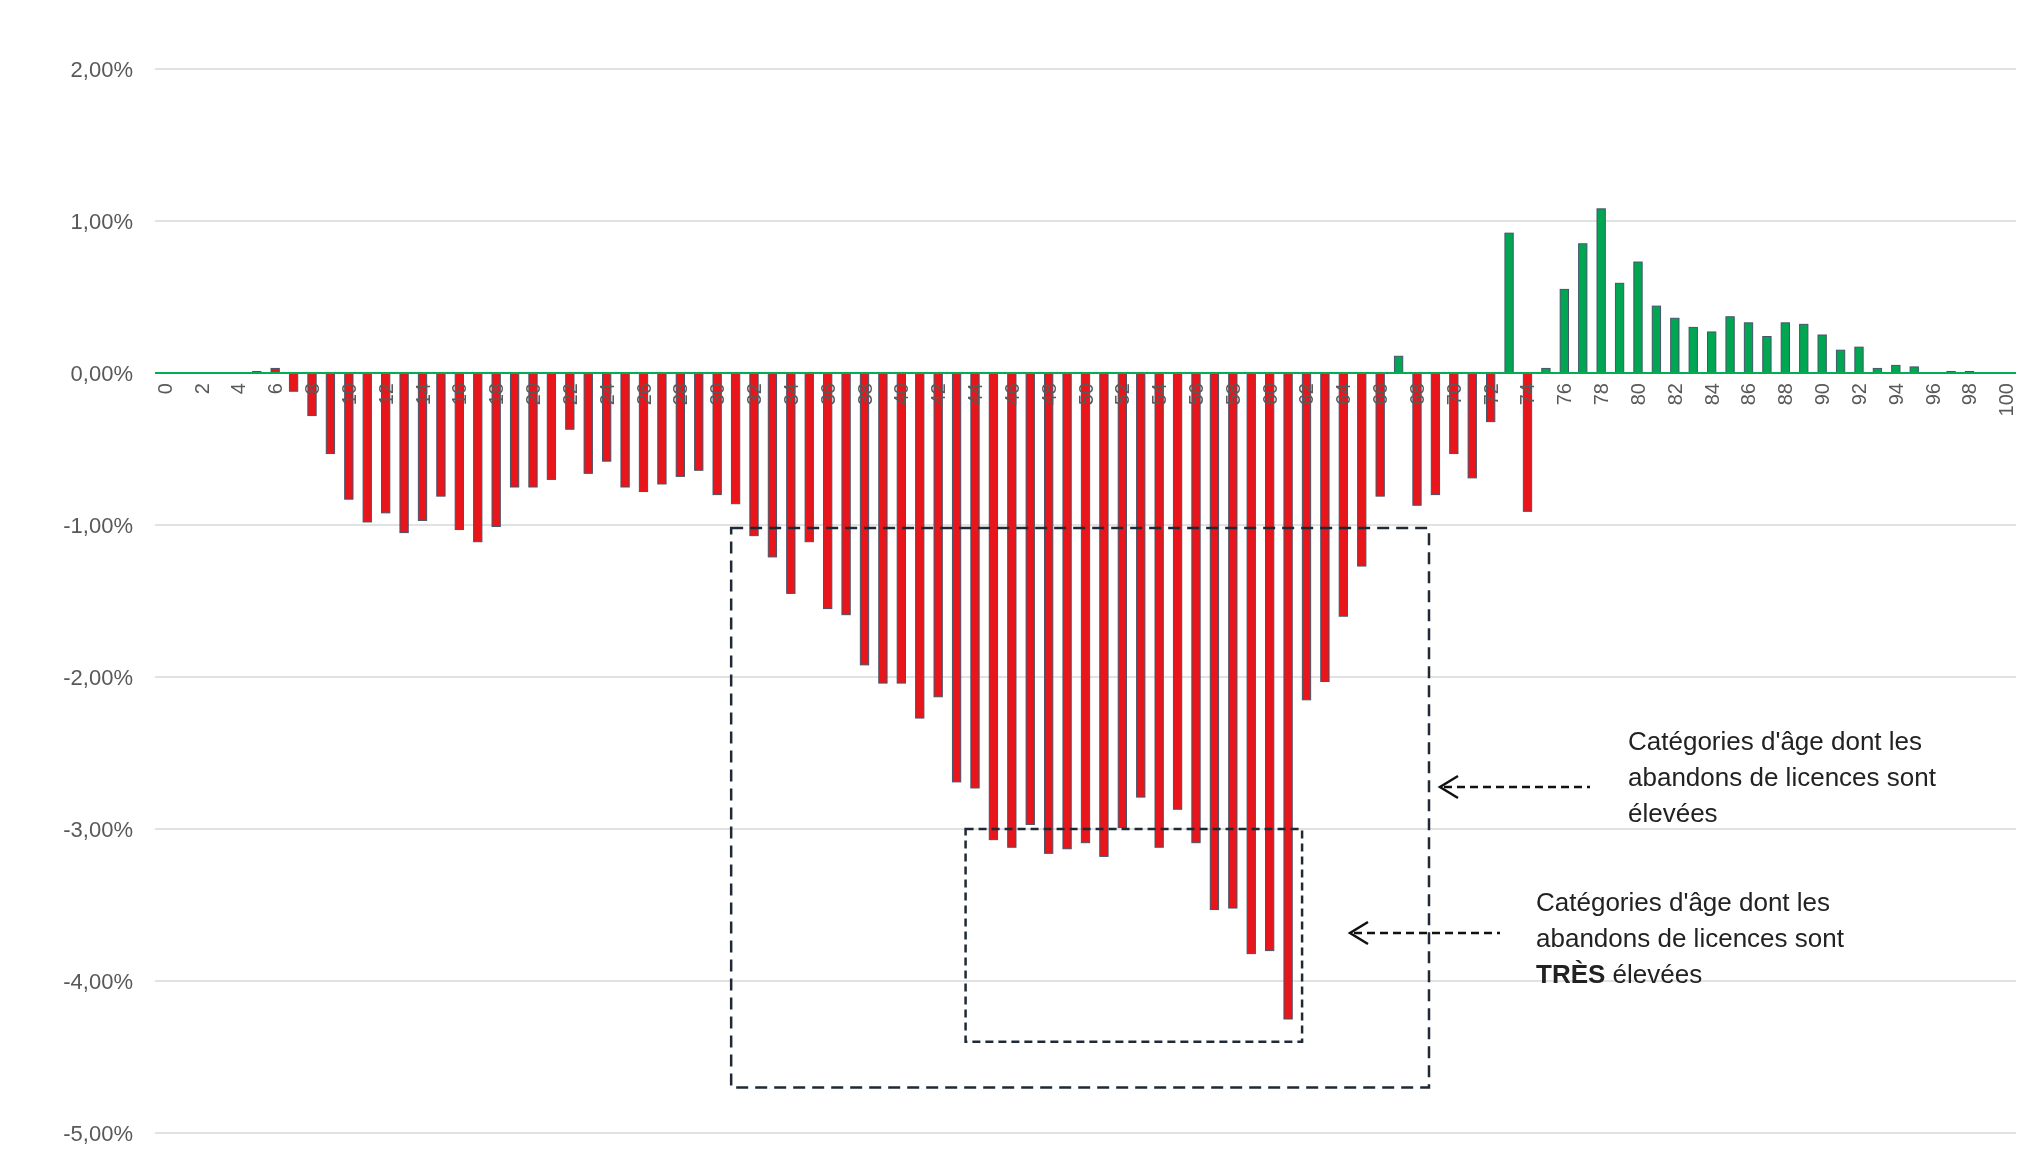 This screenshot has height=1160, width=2031. Describe the element at coordinates (606, 394) in the screenshot. I see `x-tick-label: 24` at that location.